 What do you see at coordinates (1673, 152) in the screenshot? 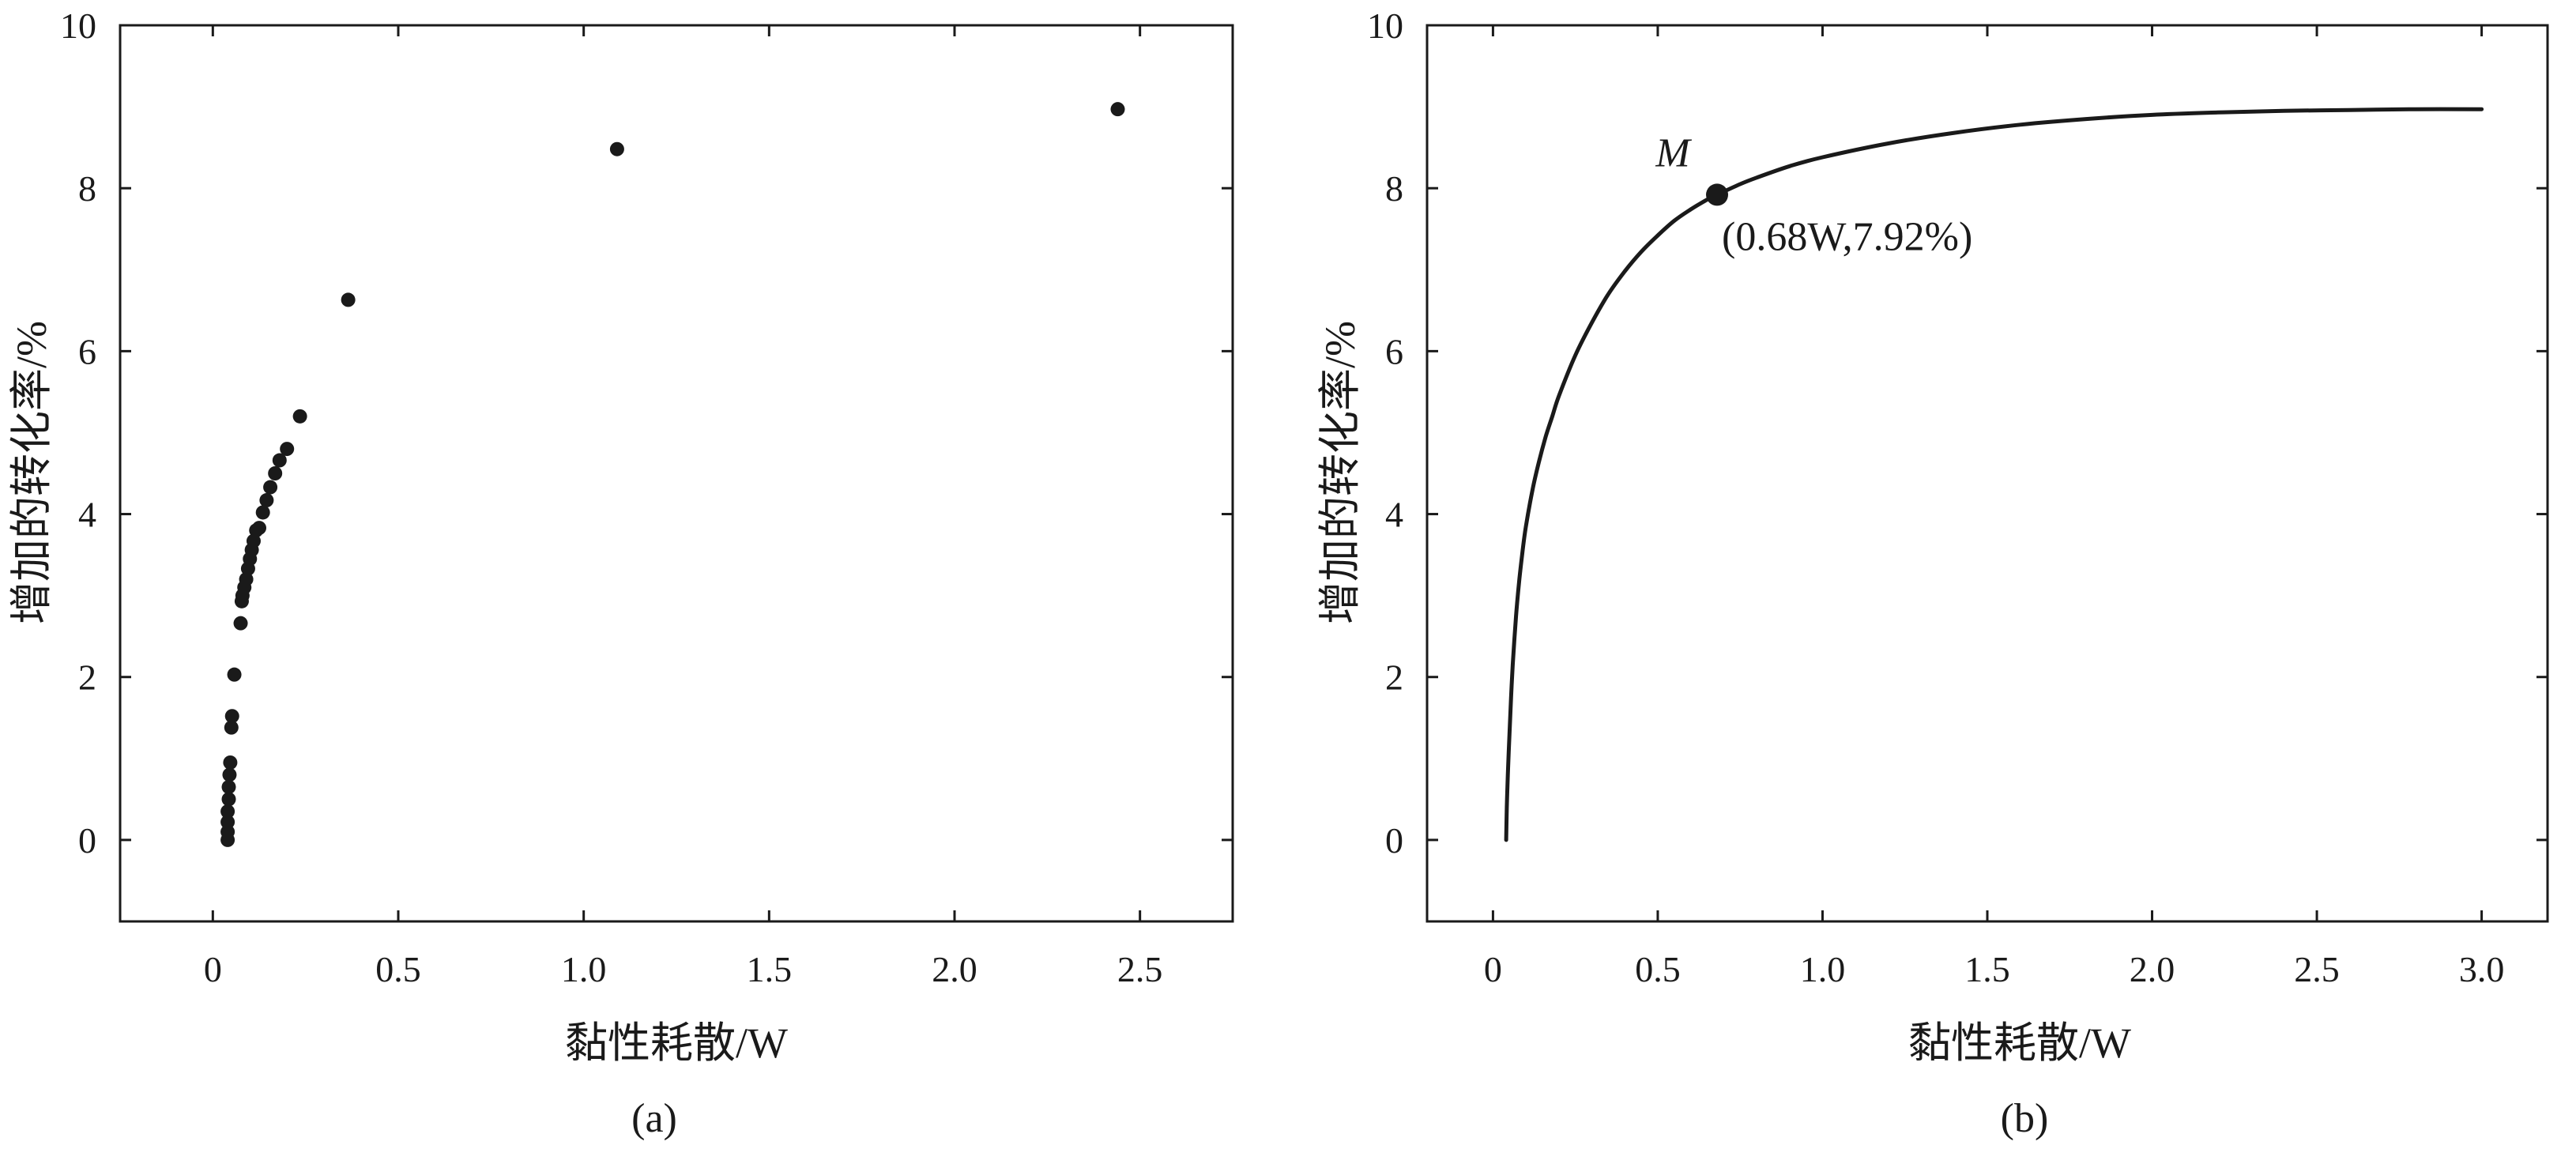
I see `point-m-letter: M` at bounding box center [1673, 152].